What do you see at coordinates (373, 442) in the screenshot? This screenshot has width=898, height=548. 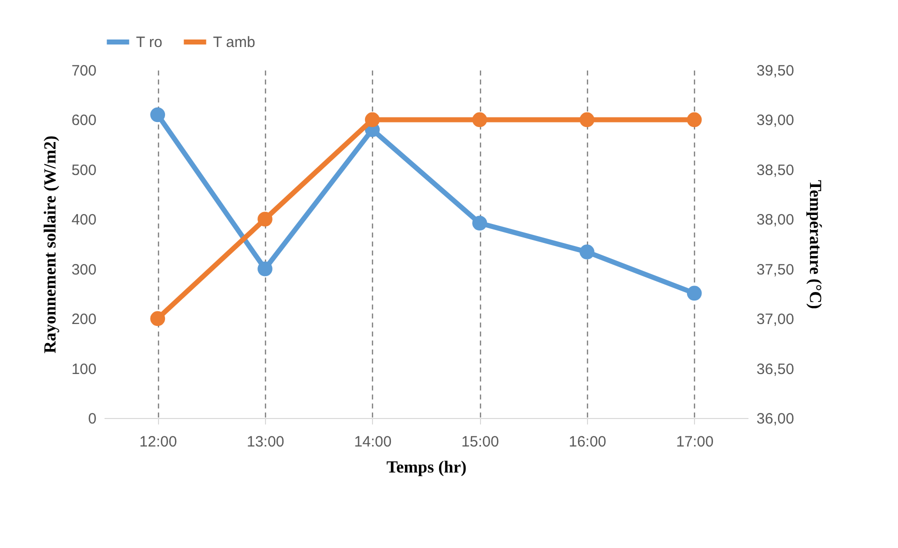 I see `x-tick-label: 14:00` at bounding box center [373, 442].